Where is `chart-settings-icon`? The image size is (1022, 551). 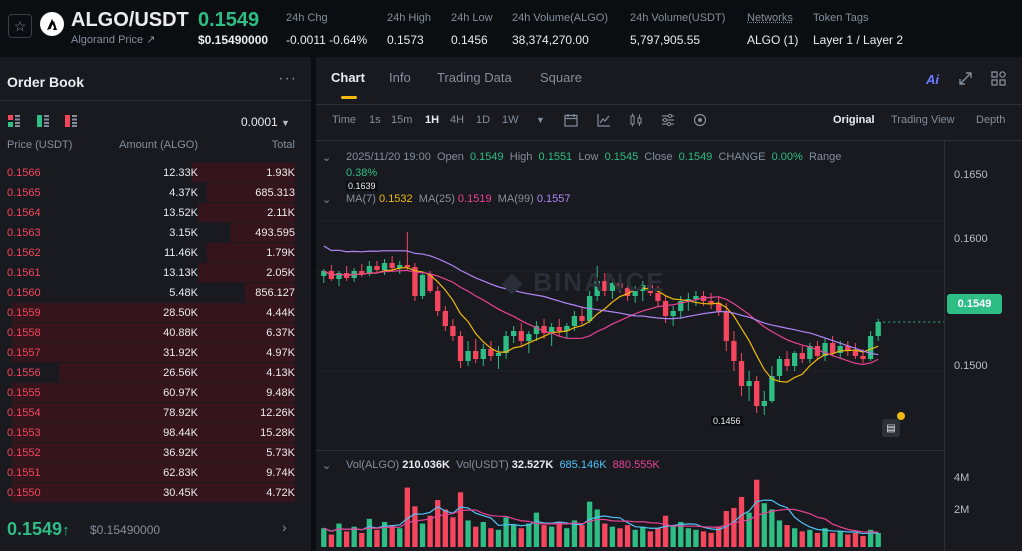
chart-settings-icon is located at coordinates (668, 120).